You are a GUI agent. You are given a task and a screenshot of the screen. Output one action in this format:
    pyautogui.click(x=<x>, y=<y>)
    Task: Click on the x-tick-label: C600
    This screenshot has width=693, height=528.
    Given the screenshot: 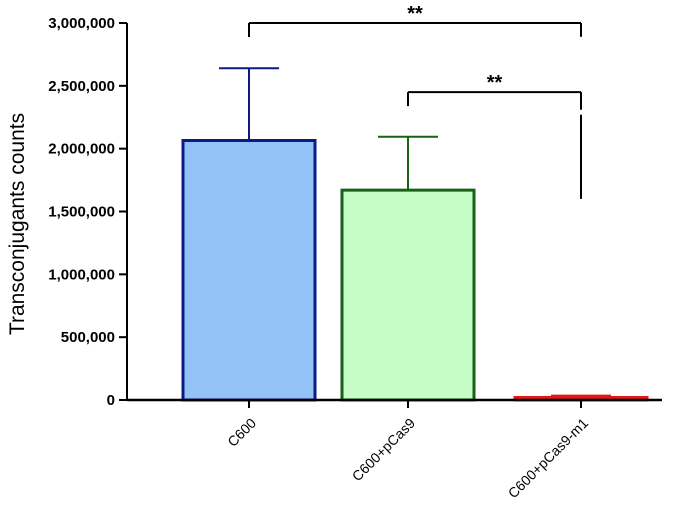 What is the action you would take?
    pyautogui.click(x=241, y=432)
    